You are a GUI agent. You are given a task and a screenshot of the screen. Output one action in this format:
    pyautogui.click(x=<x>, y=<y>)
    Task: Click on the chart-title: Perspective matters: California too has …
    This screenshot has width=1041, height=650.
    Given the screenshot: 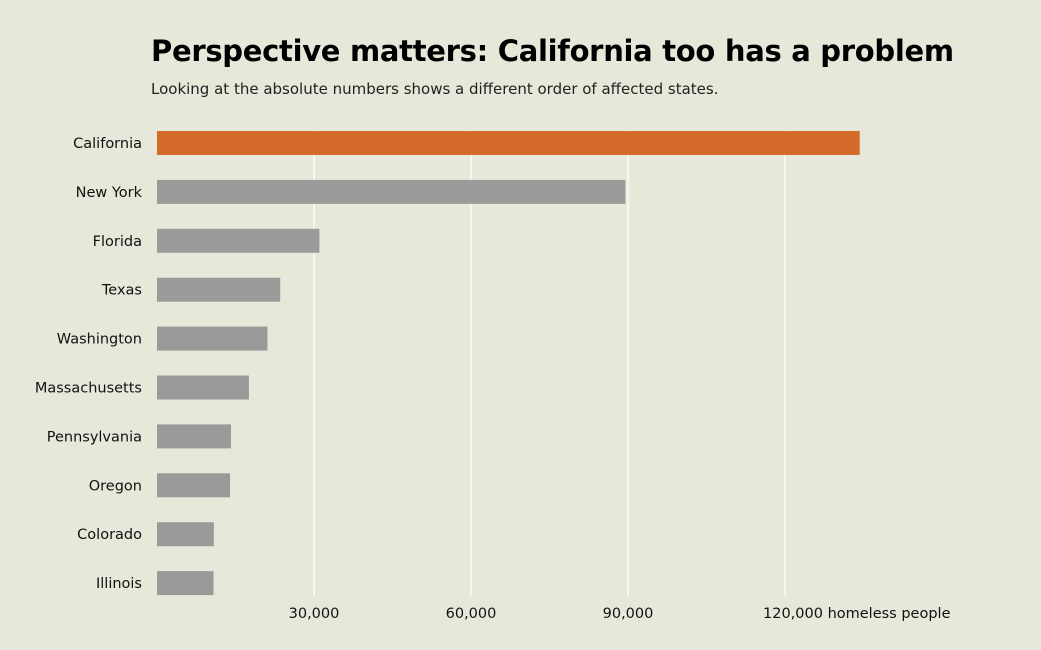 What is the action you would take?
    pyautogui.click(x=552, y=51)
    